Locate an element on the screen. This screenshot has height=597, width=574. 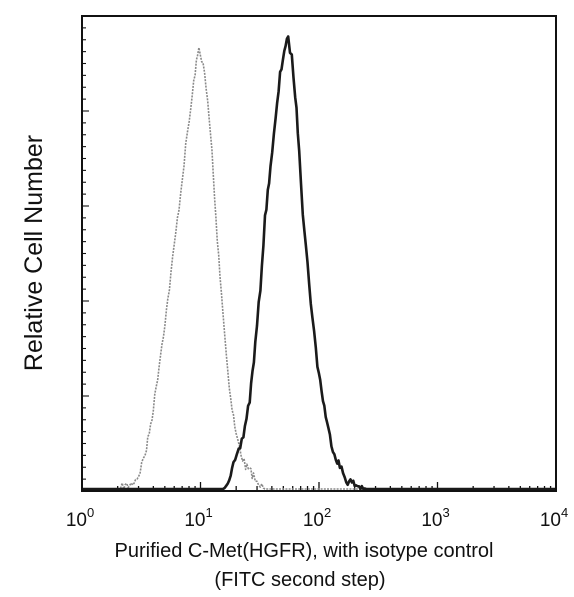
x-tick-label: 10⁰ is located at coordinates (80, 518).